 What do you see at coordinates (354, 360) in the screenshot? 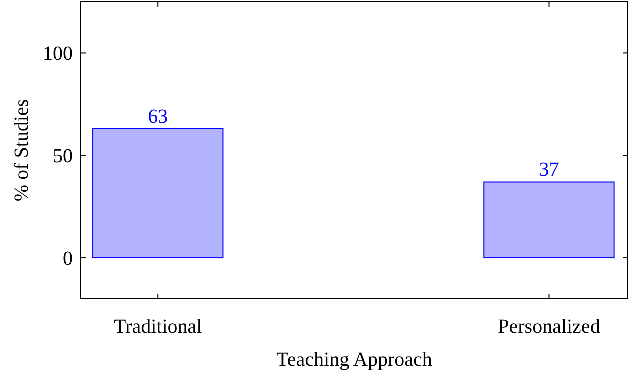
I see `x-axis-title: Teaching Approach` at bounding box center [354, 360].